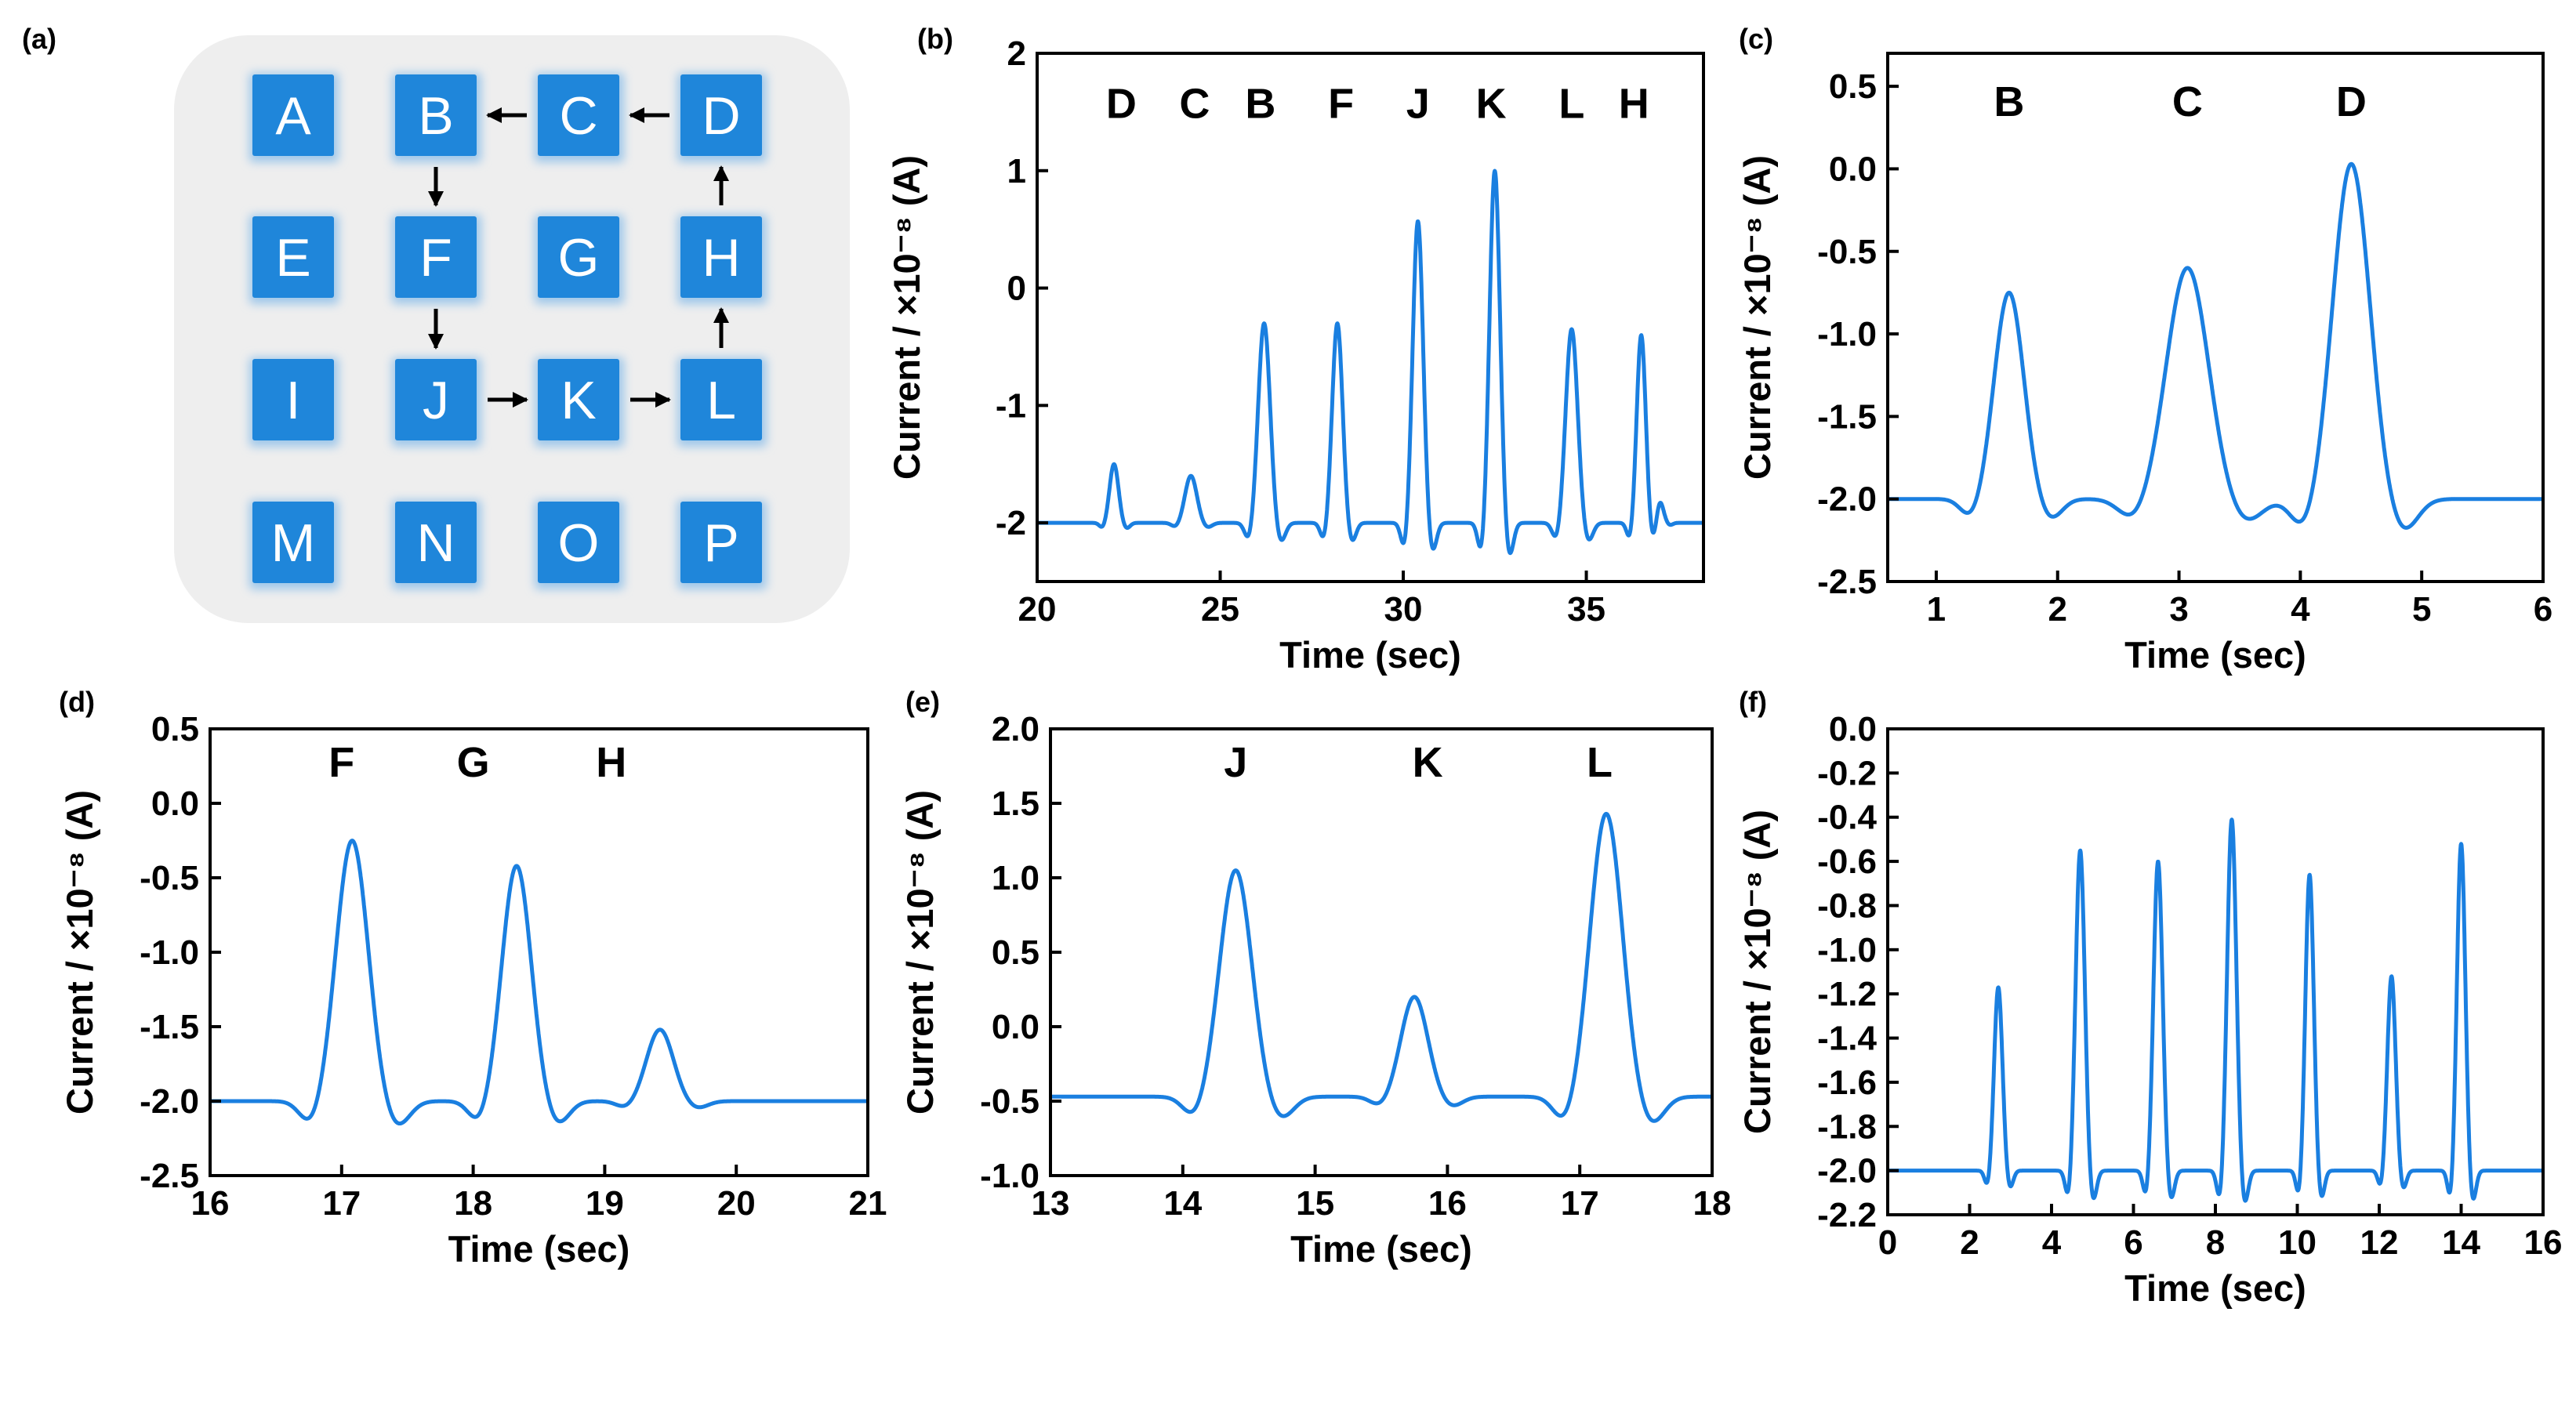 This screenshot has height=1406, width=2576. Describe the element at coordinates (611, 762) in the screenshot. I see `peak-annotation: H` at that location.